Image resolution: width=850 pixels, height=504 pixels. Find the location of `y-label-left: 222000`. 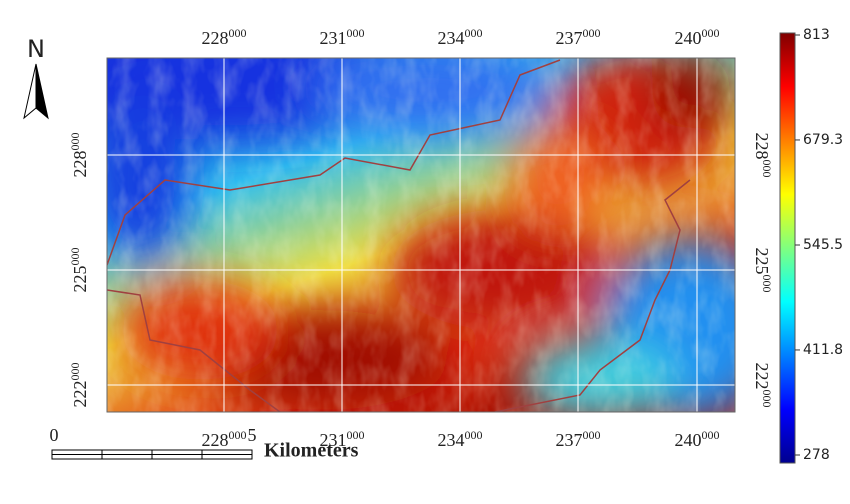

y-label-left: 222000 is located at coordinates (79, 385).